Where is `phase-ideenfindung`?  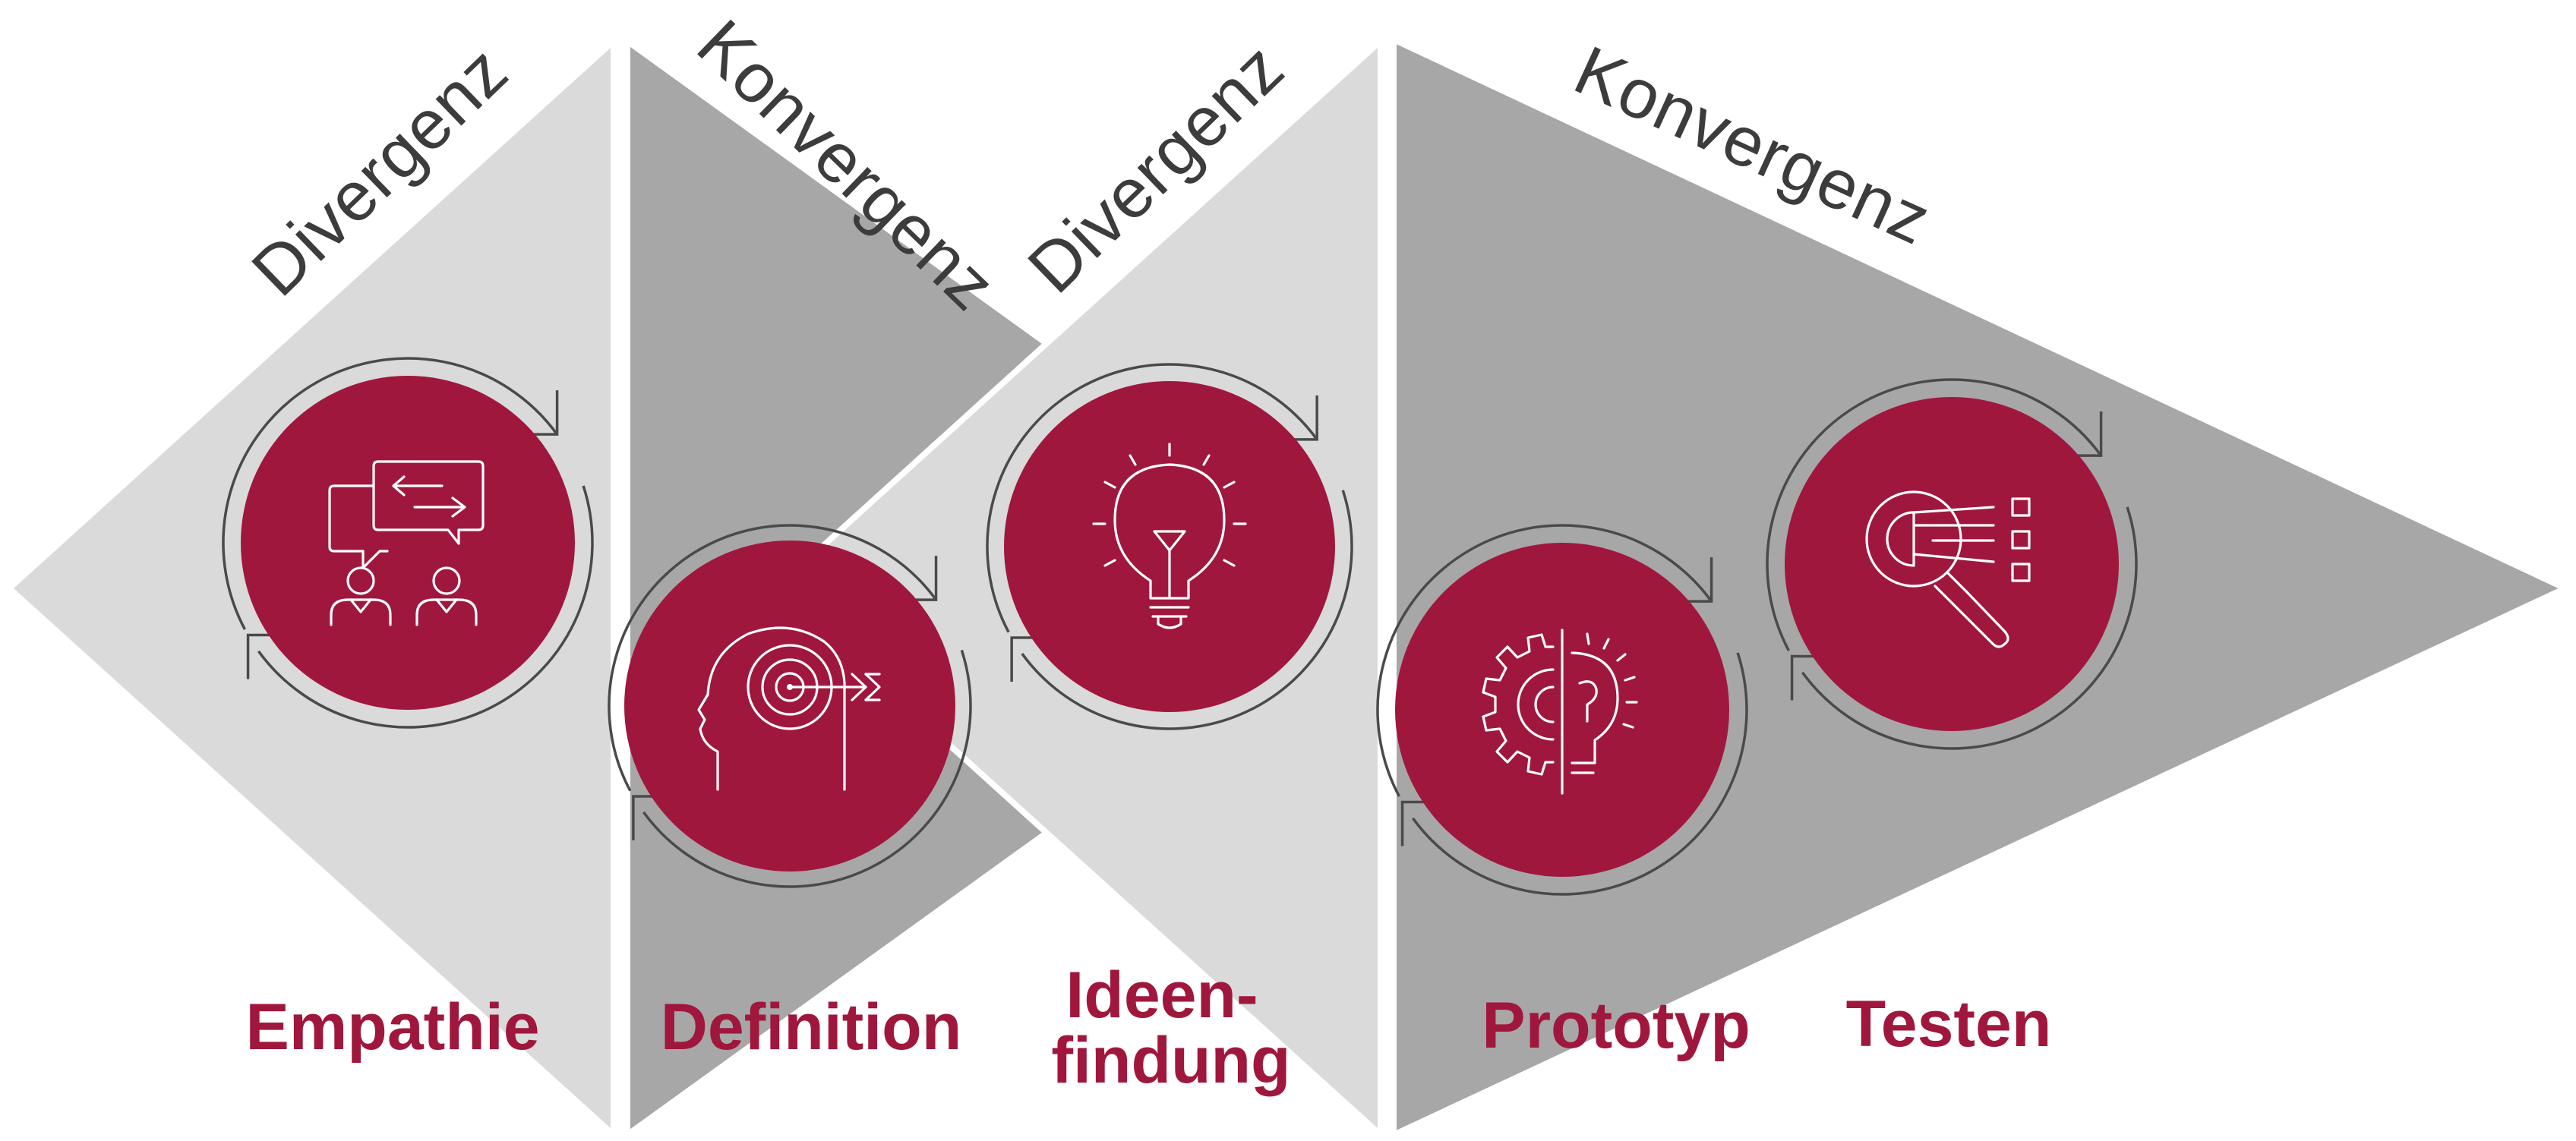 phase-ideenfindung is located at coordinates (1169, 546).